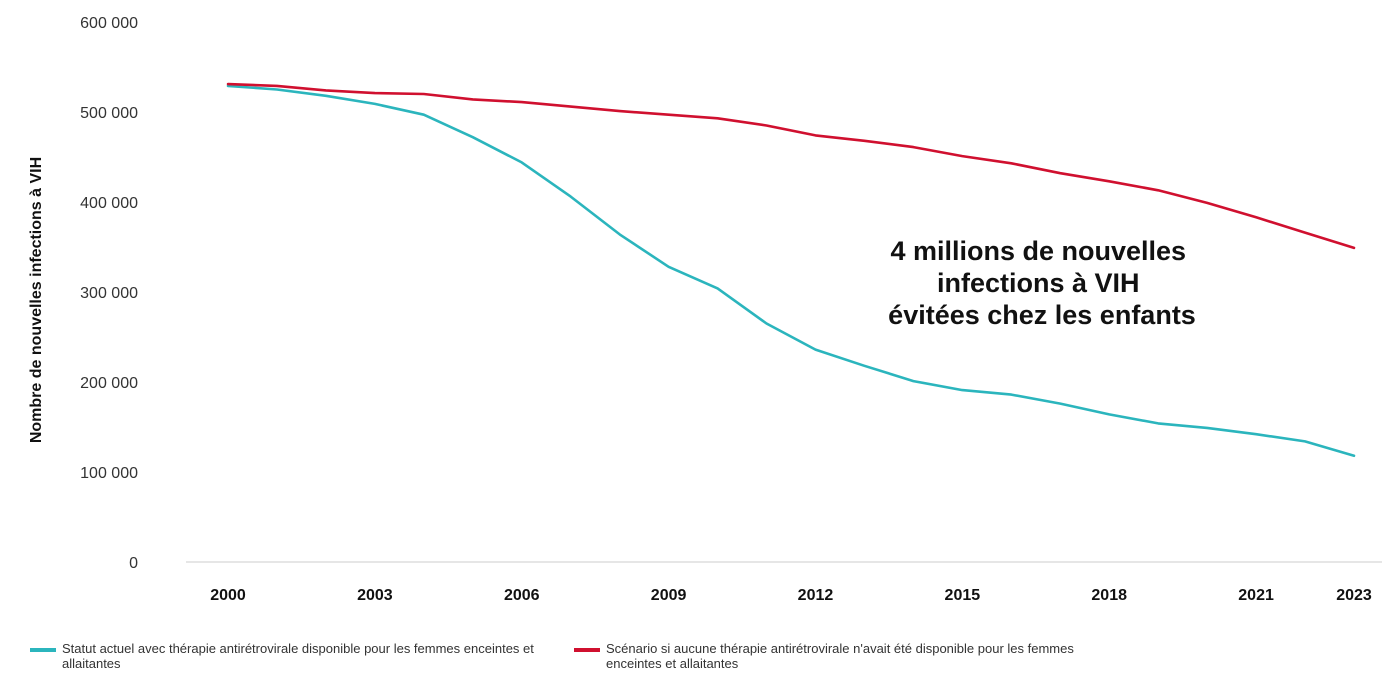 Image resolution: width=1382 pixels, height=677 pixels. Describe the element at coordinates (1038, 283) in the screenshot. I see `annotation-line-2: infections à VIH` at that location.